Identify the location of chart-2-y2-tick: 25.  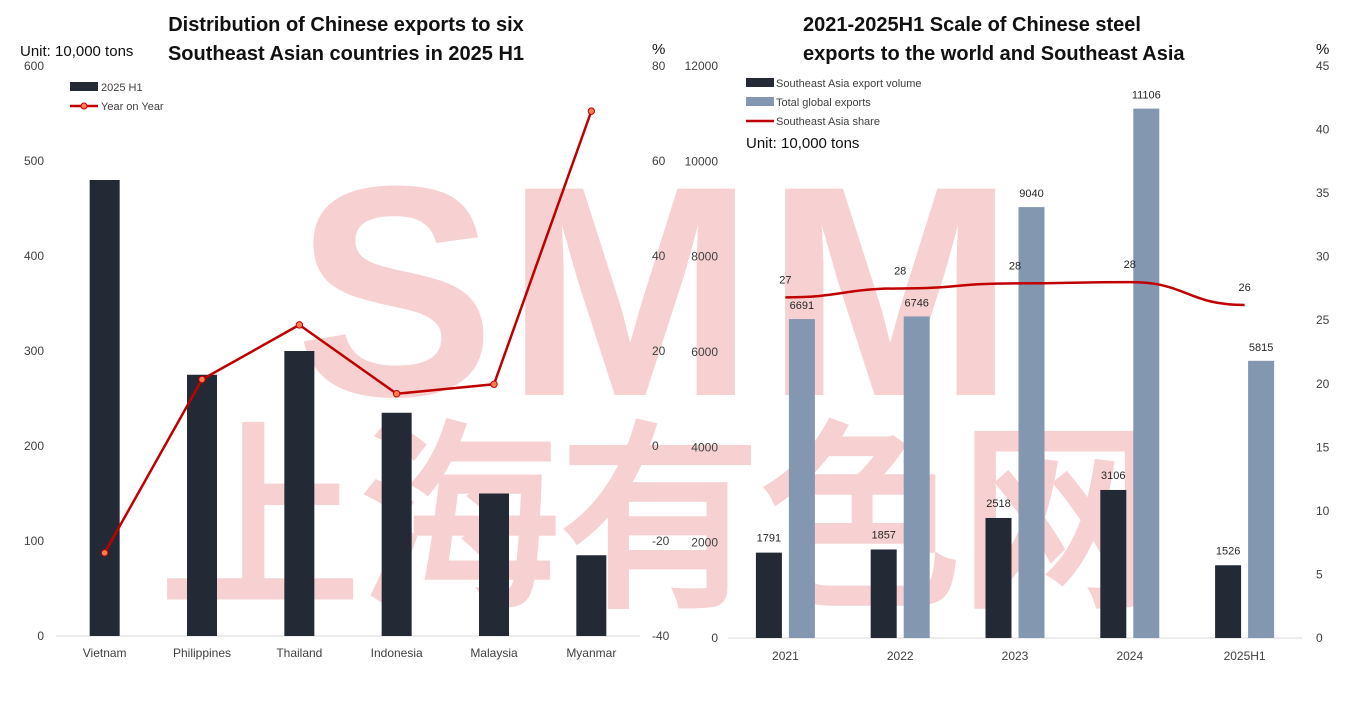
(1323, 320).